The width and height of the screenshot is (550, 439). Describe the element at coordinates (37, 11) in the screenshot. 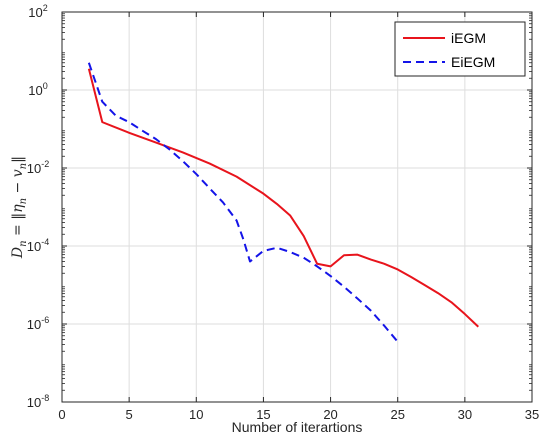

I see `y-tick-label: 10²` at that location.